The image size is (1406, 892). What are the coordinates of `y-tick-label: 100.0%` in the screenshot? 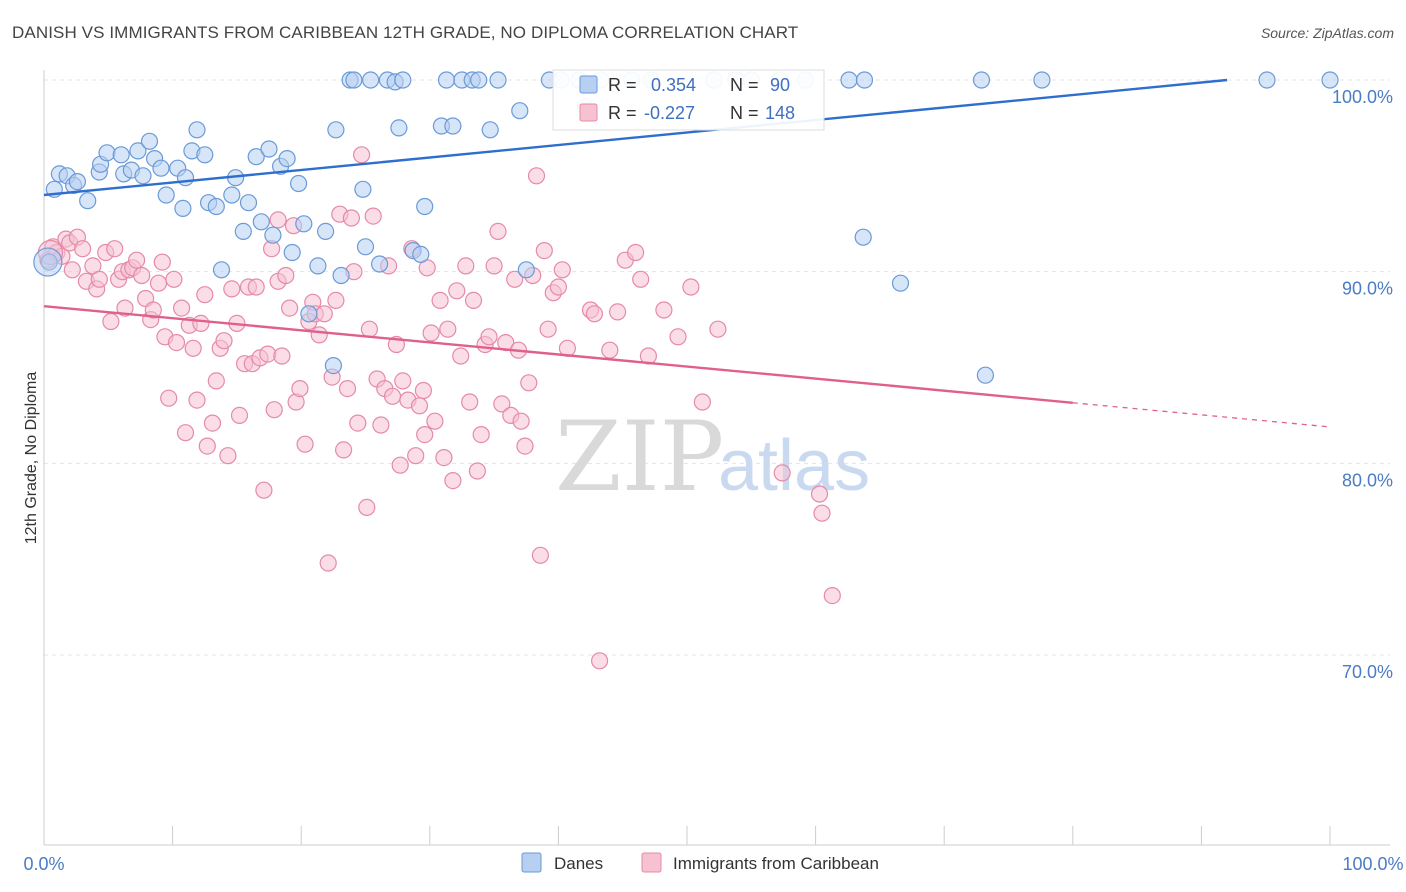 It's located at (1362, 97).